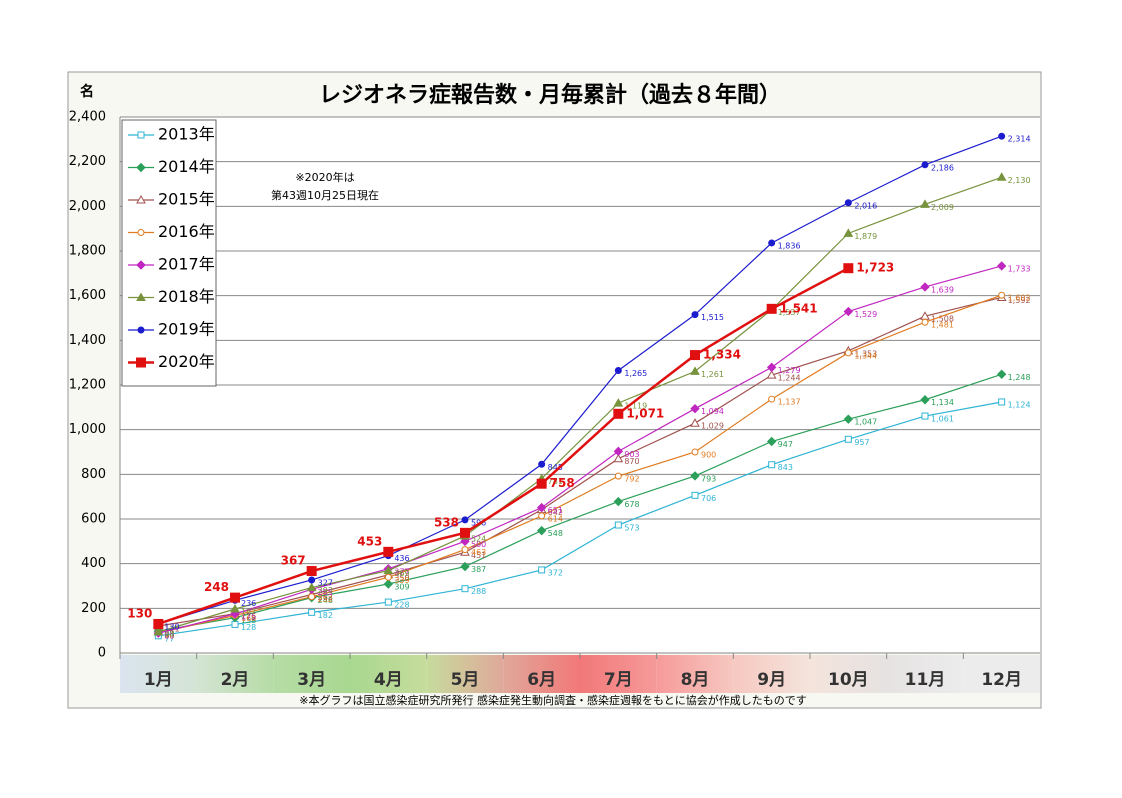 The width and height of the screenshot is (1122, 798). What do you see at coordinates (93, 474) in the screenshot?
I see `y-tick-label: 800` at bounding box center [93, 474].